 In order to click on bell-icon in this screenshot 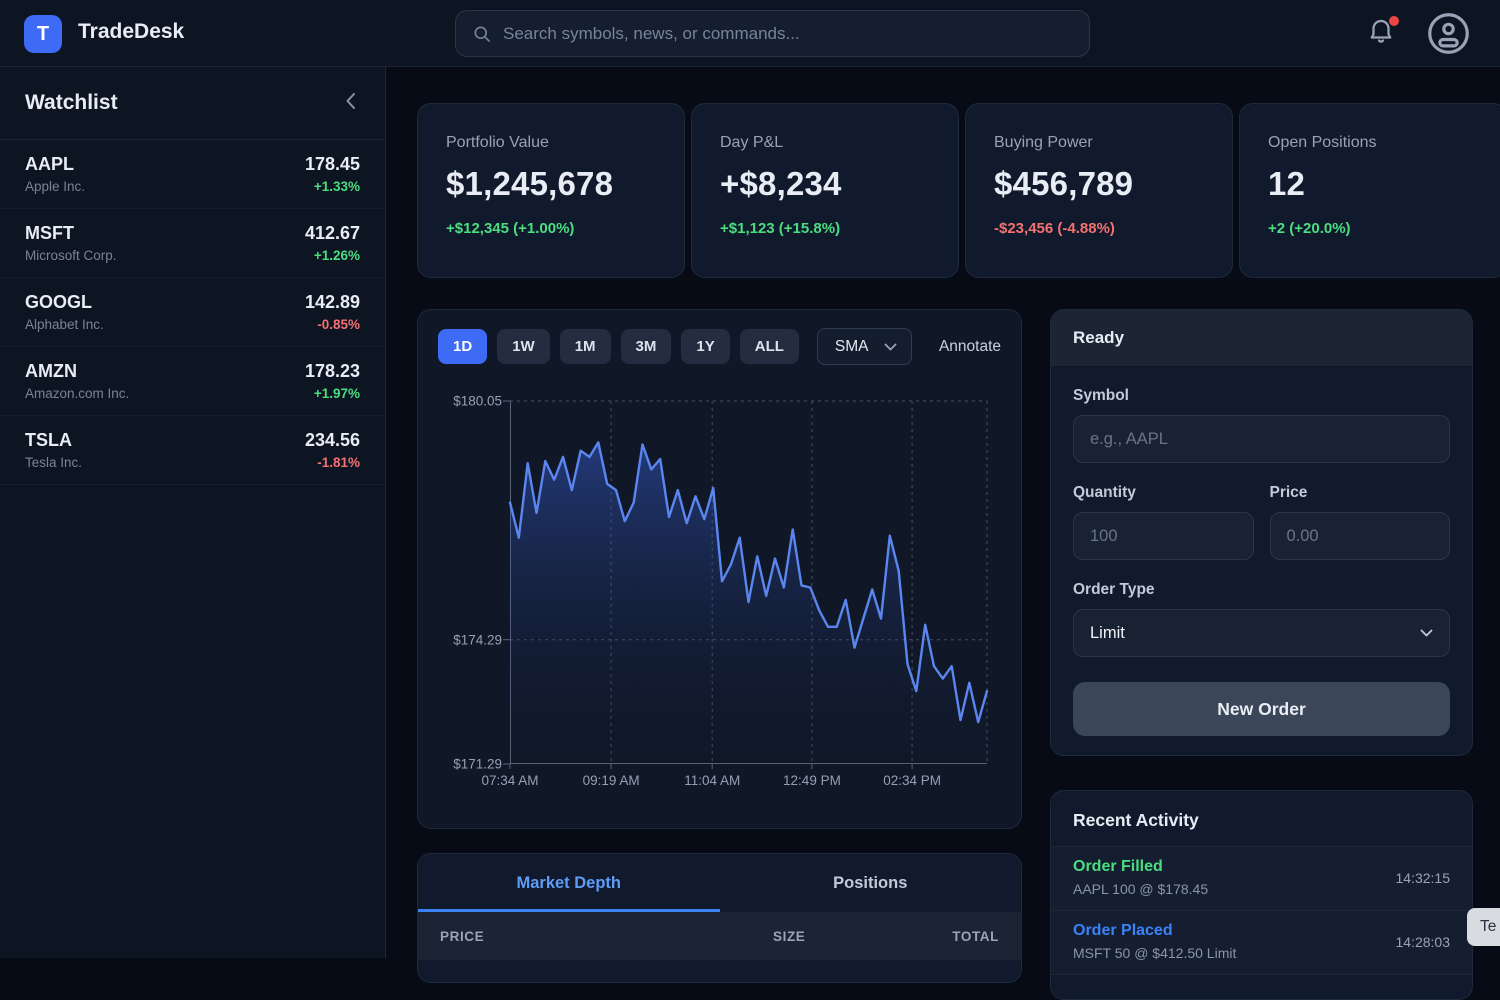, I will do `click(1381, 31)`.